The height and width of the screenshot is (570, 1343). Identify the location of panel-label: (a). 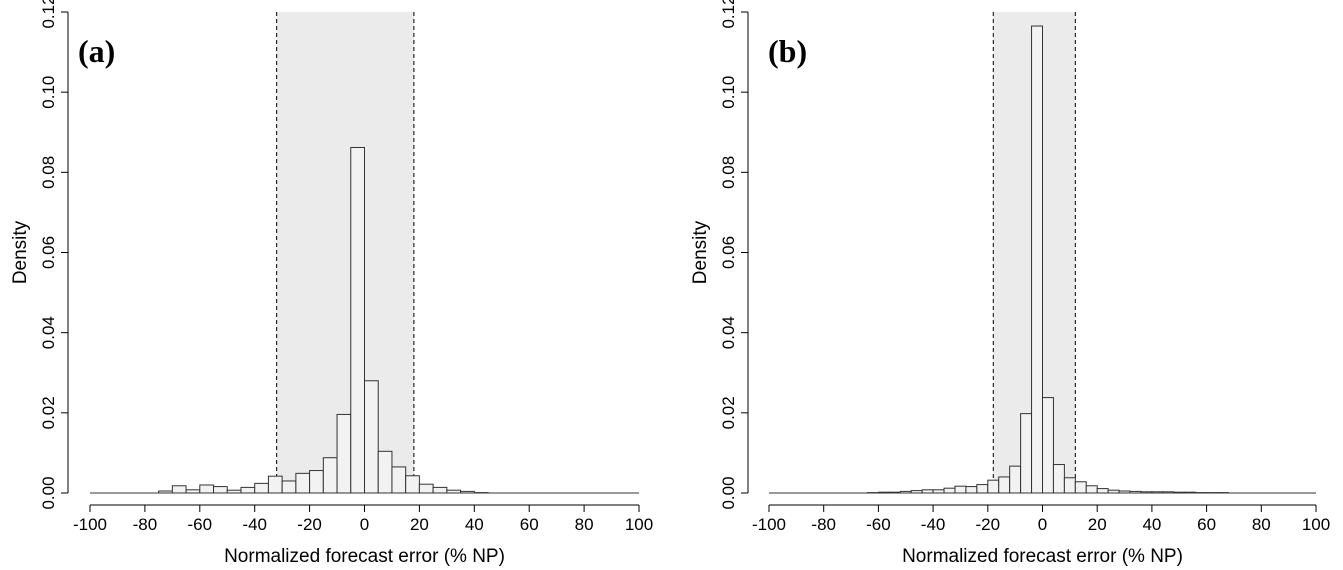
(96, 51).